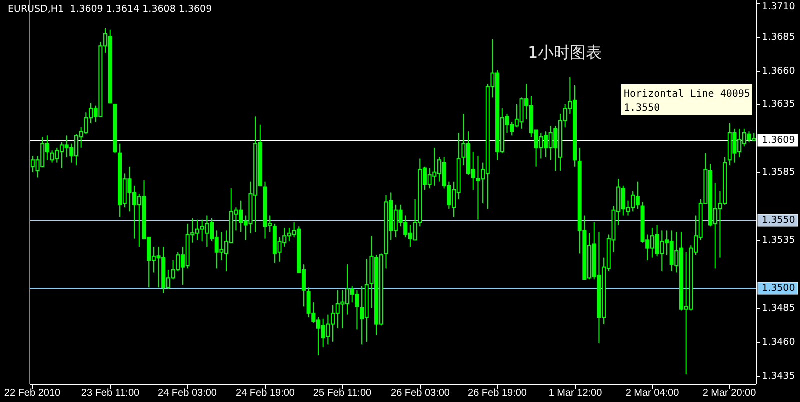 The width and height of the screenshot is (800, 402). Describe the element at coordinates (779, 172) in the screenshot. I see `y-tick-label: 1.3585` at that location.